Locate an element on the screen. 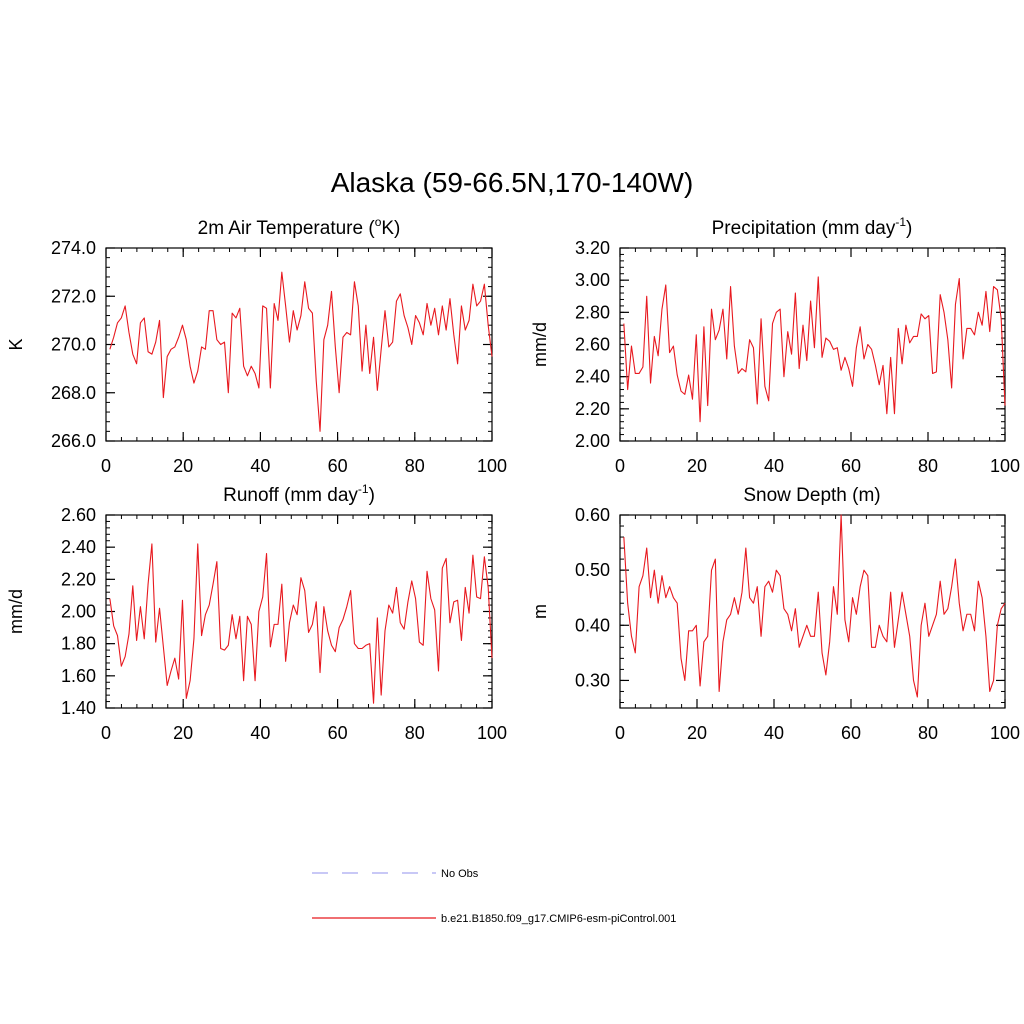  y-tick-label: 1.80 is located at coordinates (78, 644).